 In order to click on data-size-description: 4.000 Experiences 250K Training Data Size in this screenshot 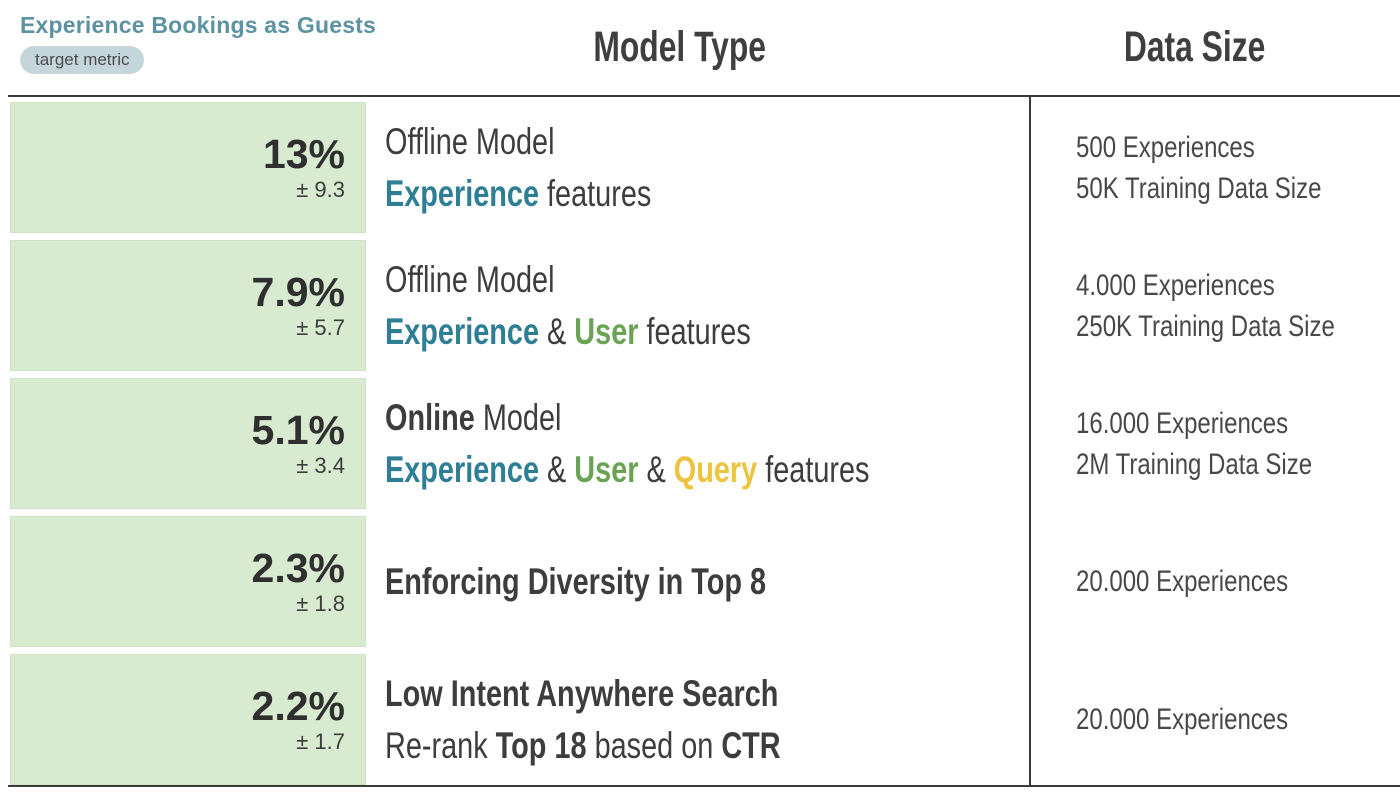, I will do `click(1238, 305)`.